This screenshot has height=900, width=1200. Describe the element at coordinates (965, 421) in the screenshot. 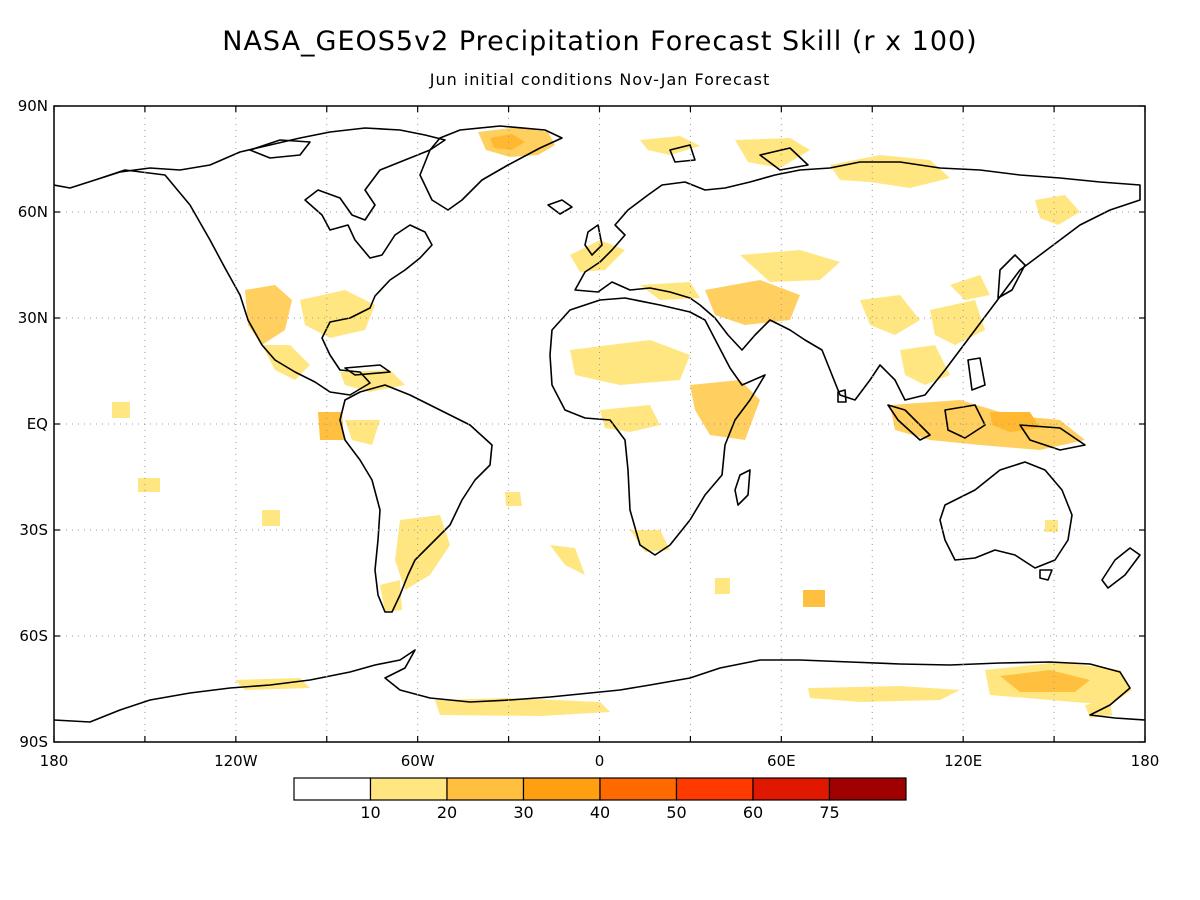

I see `coastline-borneo` at that location.